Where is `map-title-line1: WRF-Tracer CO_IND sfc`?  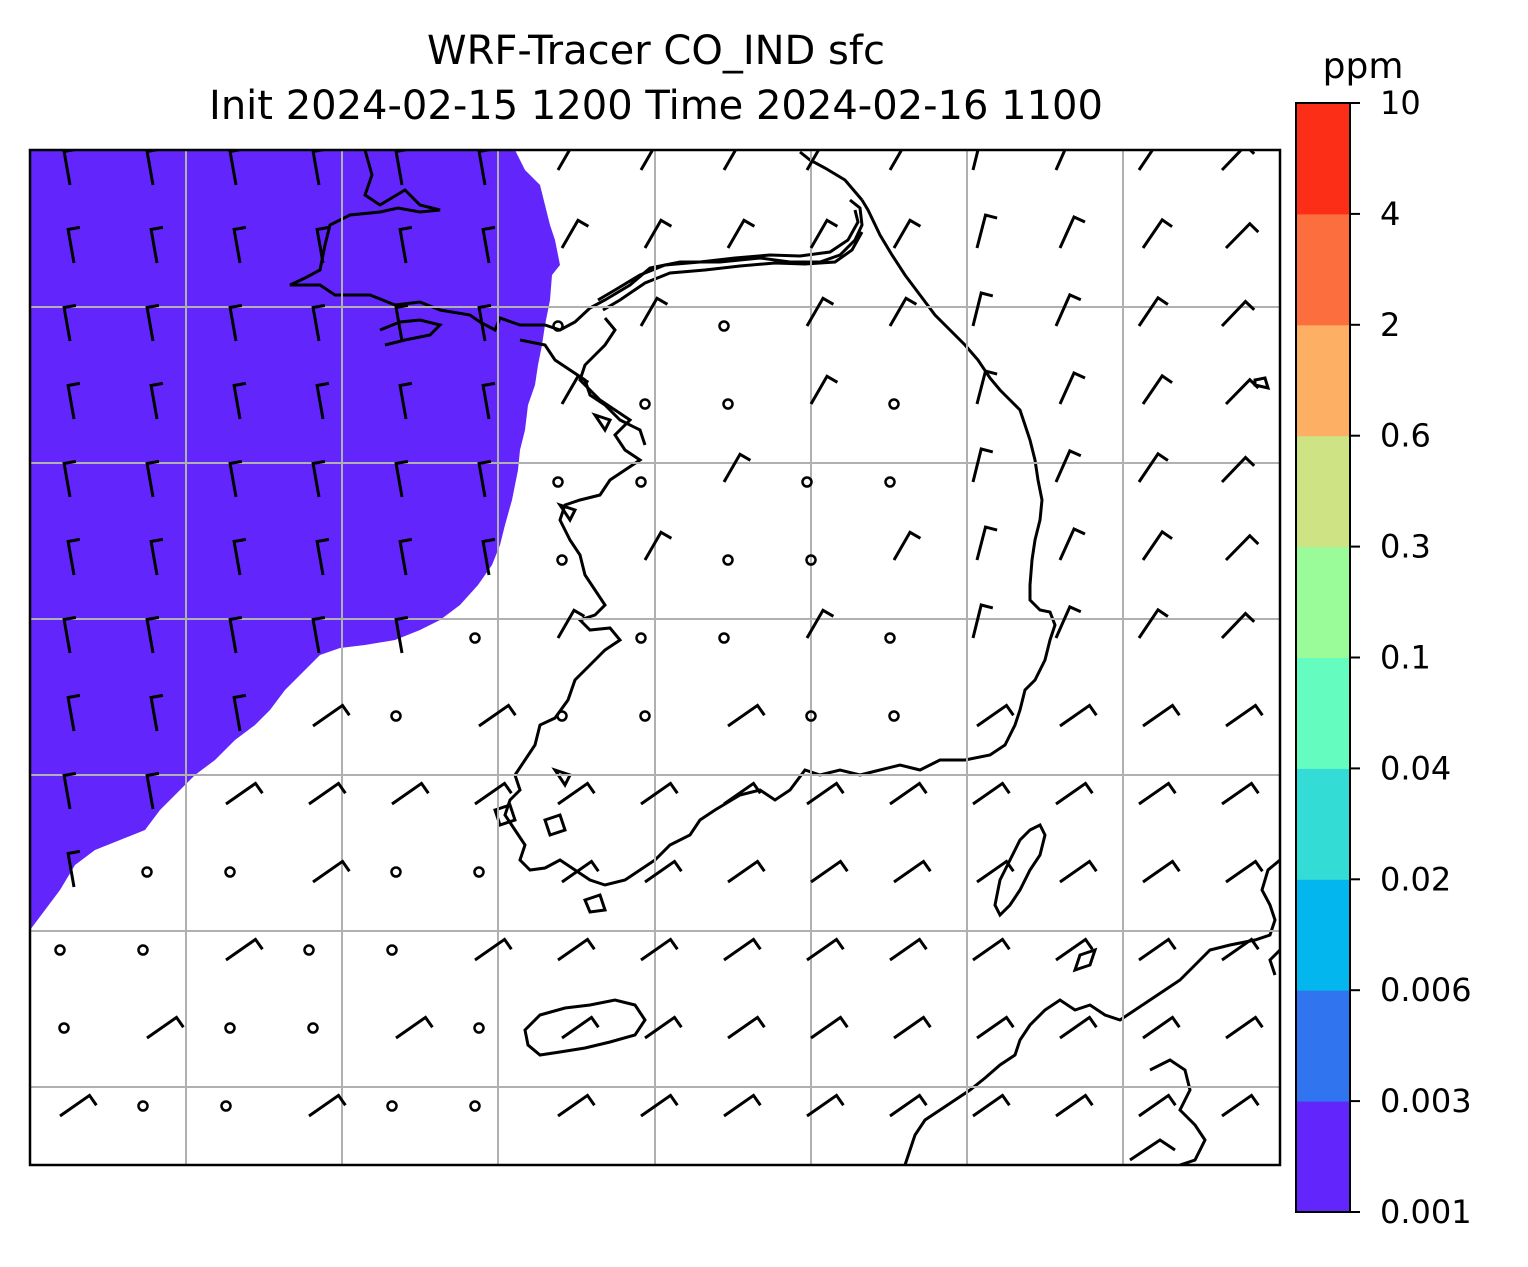 map-title-line1: WRF-Tracer CO_IND sfc is located at coordinates (656, 51).